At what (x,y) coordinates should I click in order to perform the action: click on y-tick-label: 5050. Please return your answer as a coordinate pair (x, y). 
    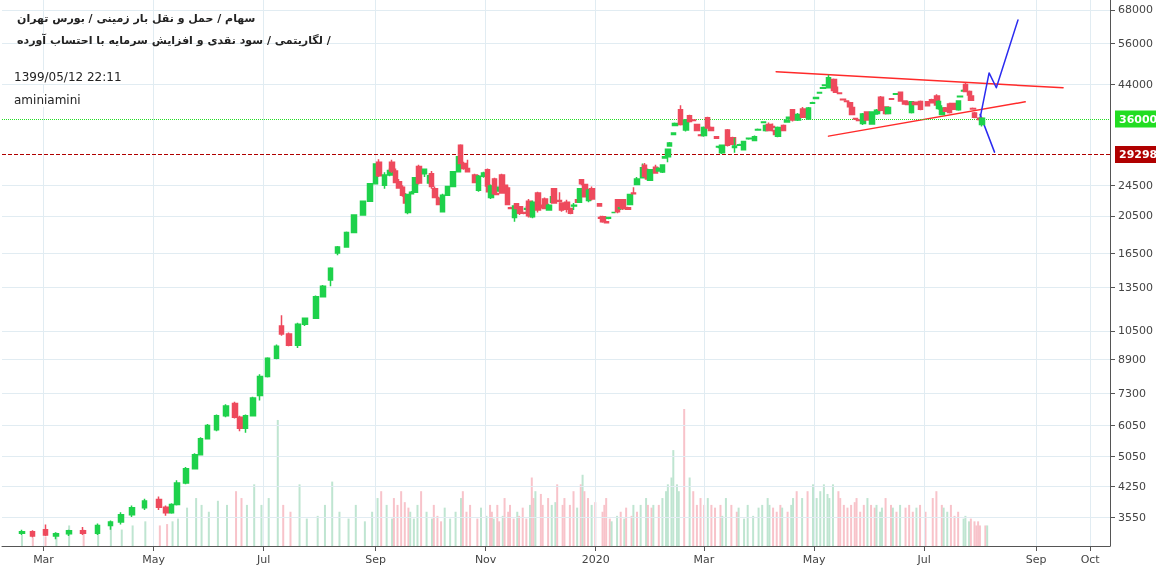
    Looking at the image, I should click on (1132, 457).